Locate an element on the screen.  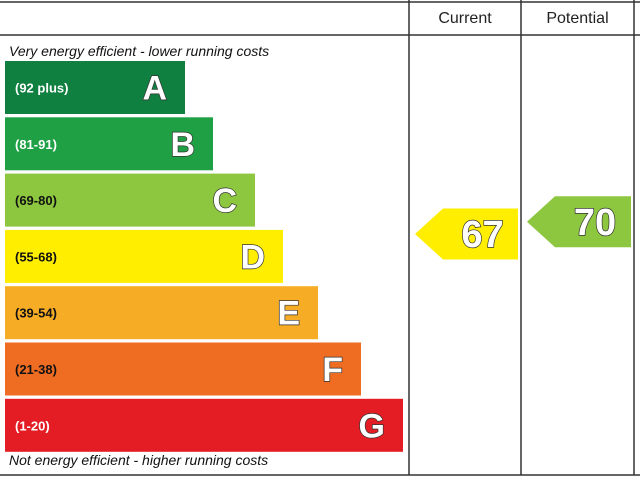
band-range-b: (81-91) is located at coordinates (36, 144).